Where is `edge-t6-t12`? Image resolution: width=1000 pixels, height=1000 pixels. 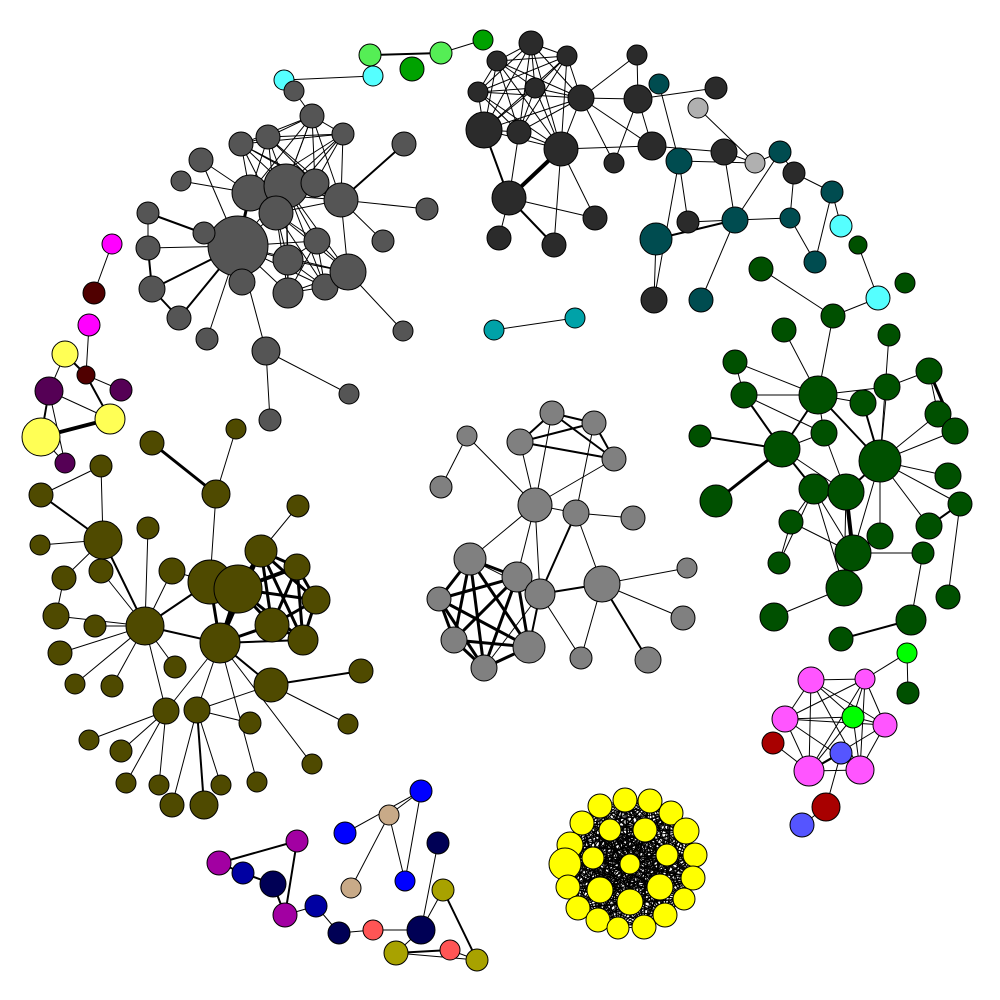
edge-t6-t12 is located at coordinates (718, 260).